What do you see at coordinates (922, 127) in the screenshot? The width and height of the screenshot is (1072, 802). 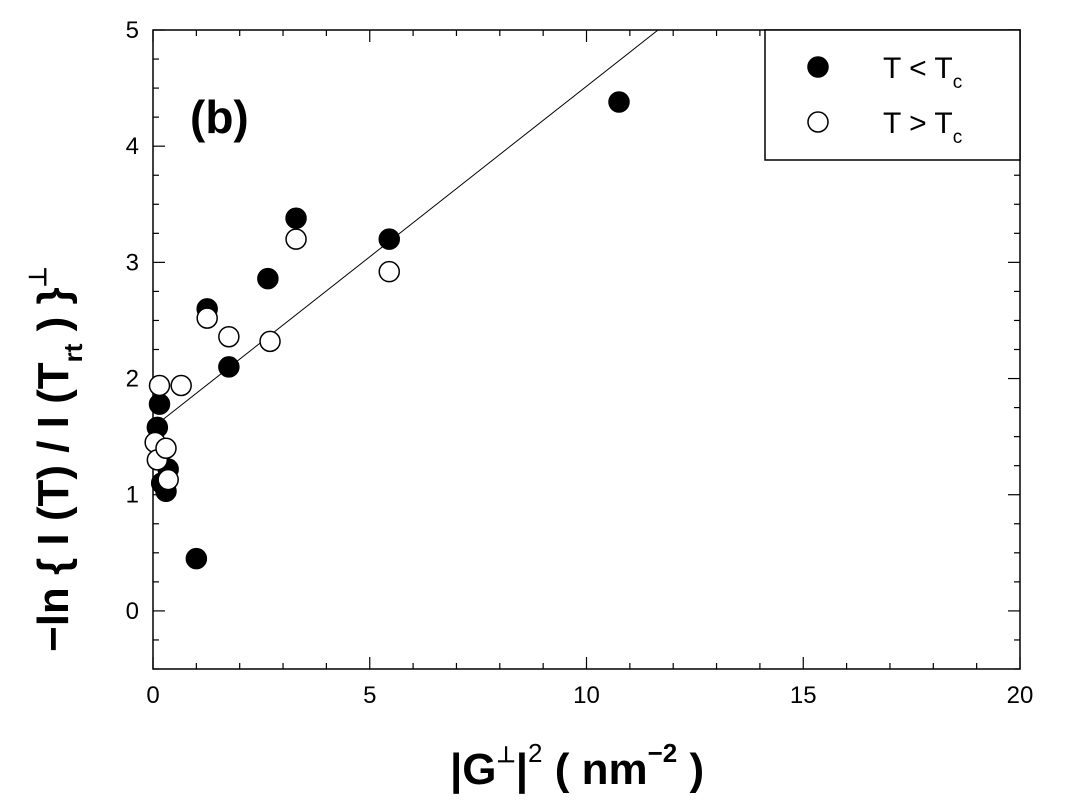 I see `legend-entry-above-tc: T > Tc` at bounding box center [922, 127].